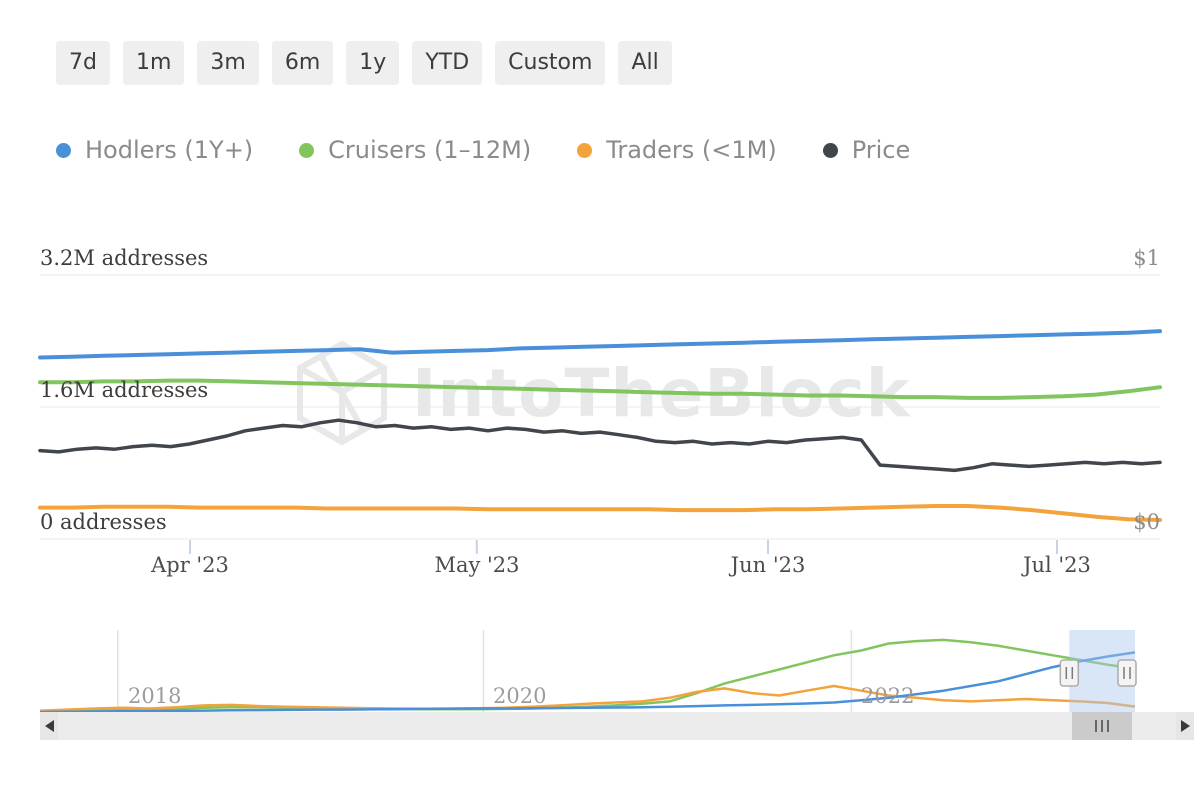  Describe the element at coordinates (124, 258) in the screenshot. I see `y-axis-label-3-2m: 3.2M addresses` at that location.